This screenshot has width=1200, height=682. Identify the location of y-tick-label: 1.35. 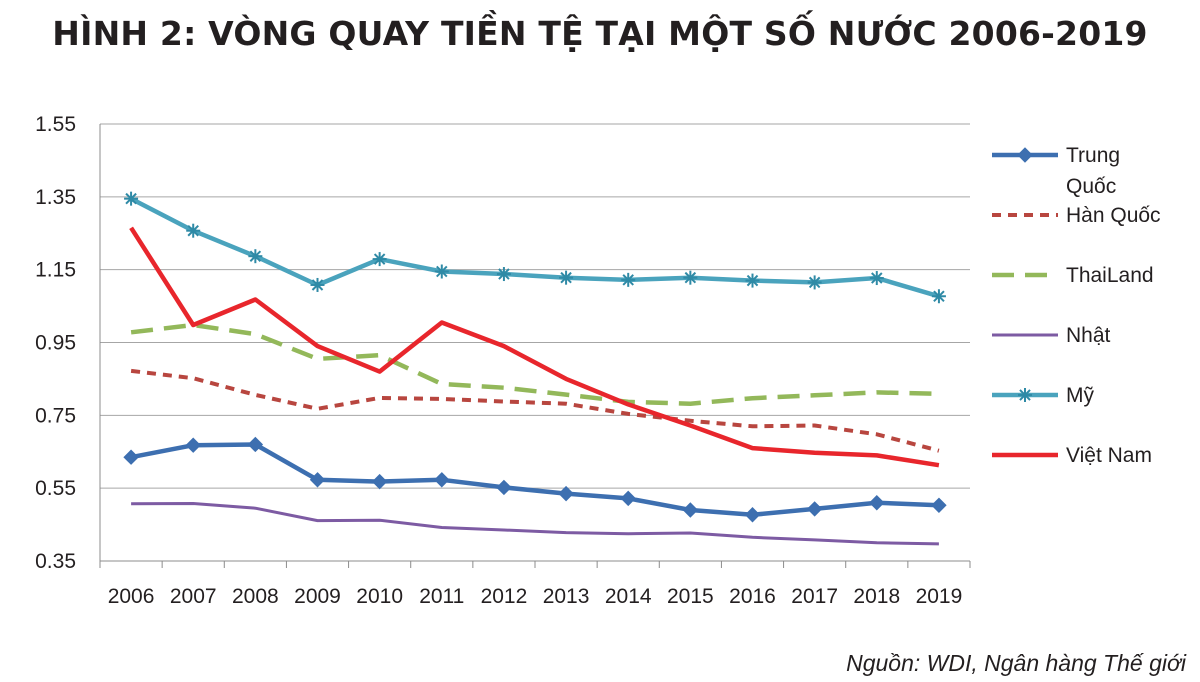
(55, 197).